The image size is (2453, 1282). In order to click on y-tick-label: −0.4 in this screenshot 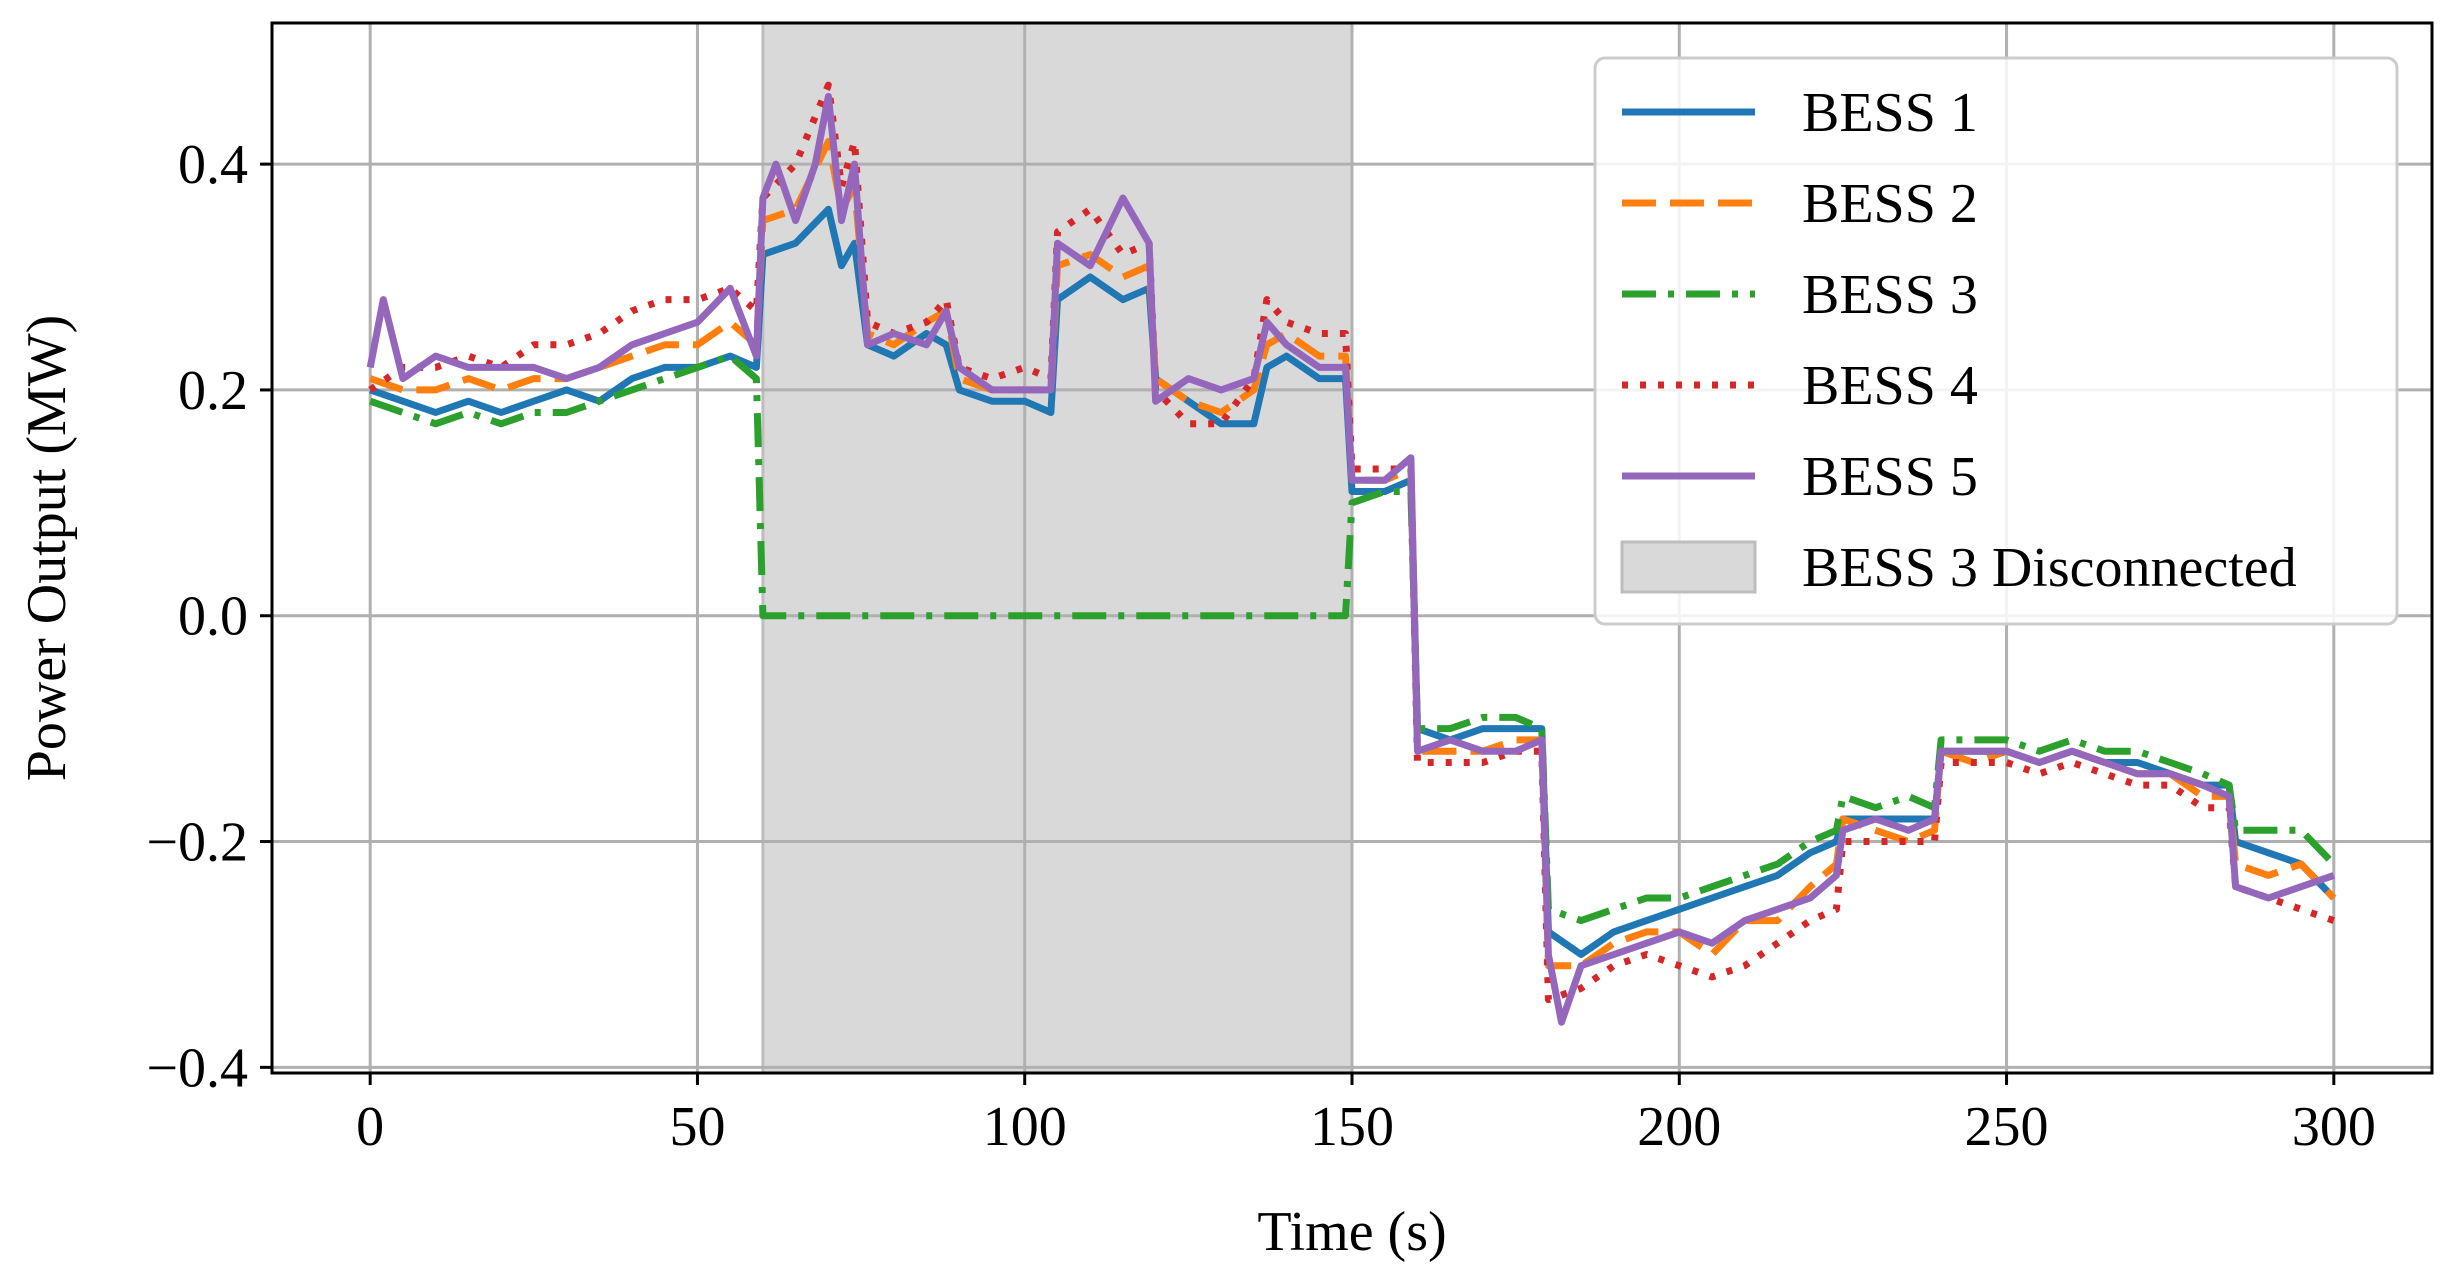, I will do `click(197, 1068)`.